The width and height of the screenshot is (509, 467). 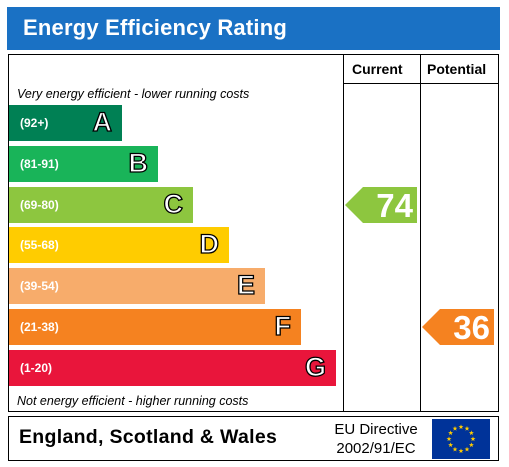 What do you see at coordinates (155, 27) in the screenshot?
I see `chart-title: Energy Efficiency Rating` at bounding box center [155, 27].